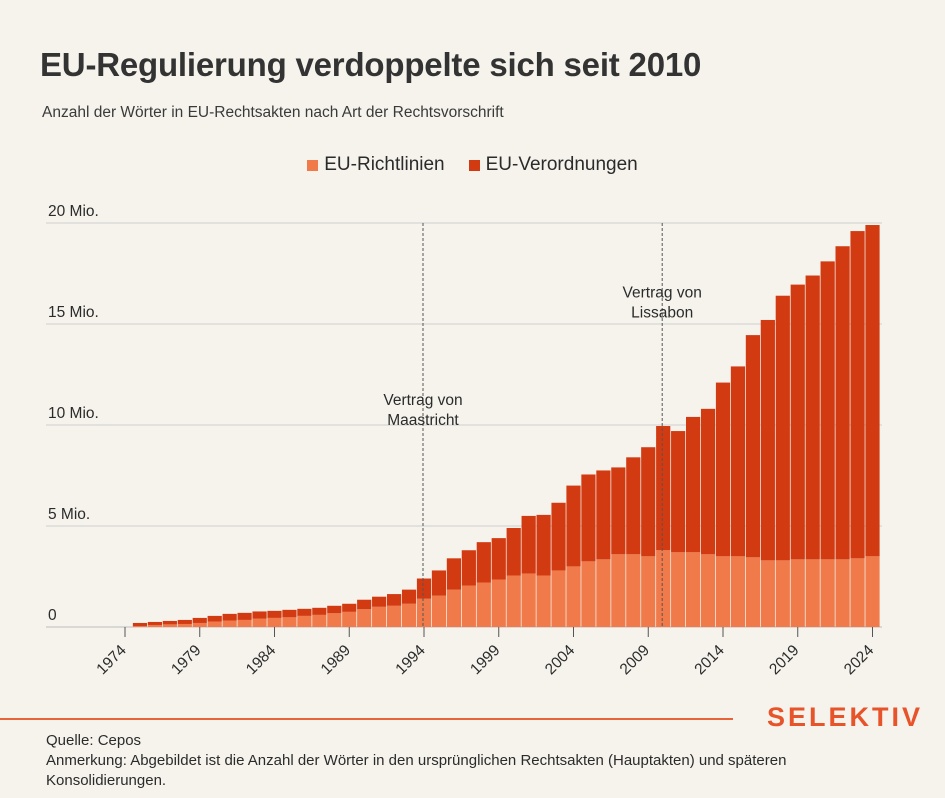  What do you see at coordinates (485, 660) in the screenshot?
I see `x-tick-label-1999: 1999` at bounding box center [485, 660].